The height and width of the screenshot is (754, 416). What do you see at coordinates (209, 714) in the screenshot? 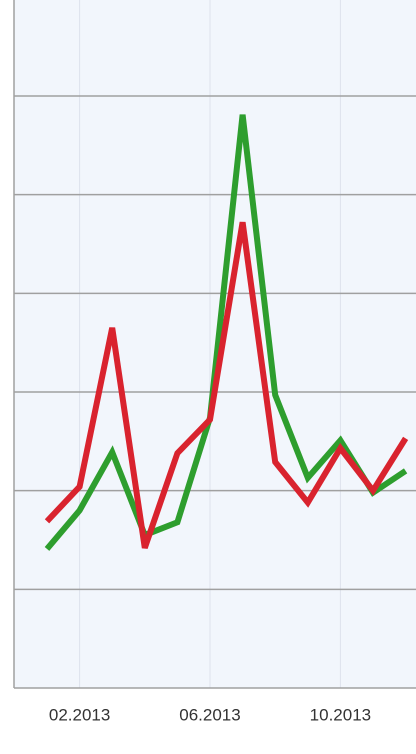
I see `x-tick-label: 06.2013` at bounding box center [209, 714].